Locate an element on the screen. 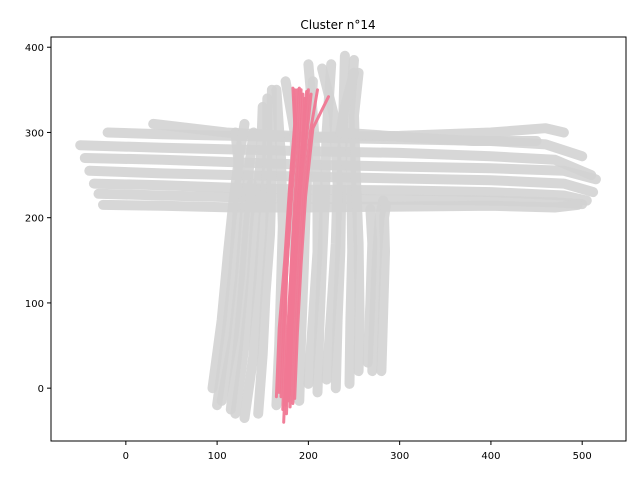  x-tick-label: 100 is located at coordinates (217, 456).